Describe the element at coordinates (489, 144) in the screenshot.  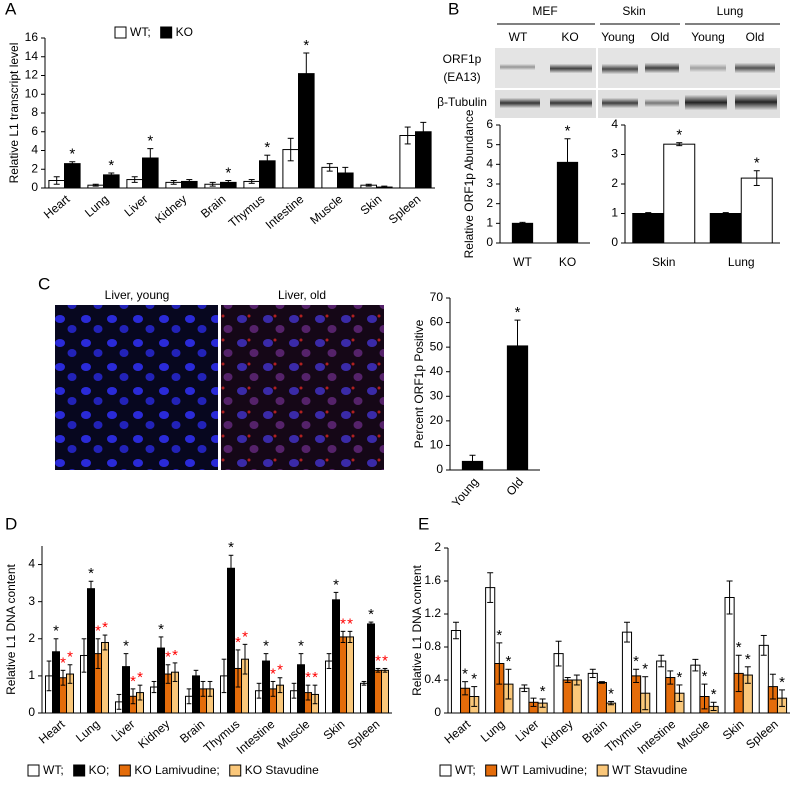
I see `y-tick-label: 5` at that location.